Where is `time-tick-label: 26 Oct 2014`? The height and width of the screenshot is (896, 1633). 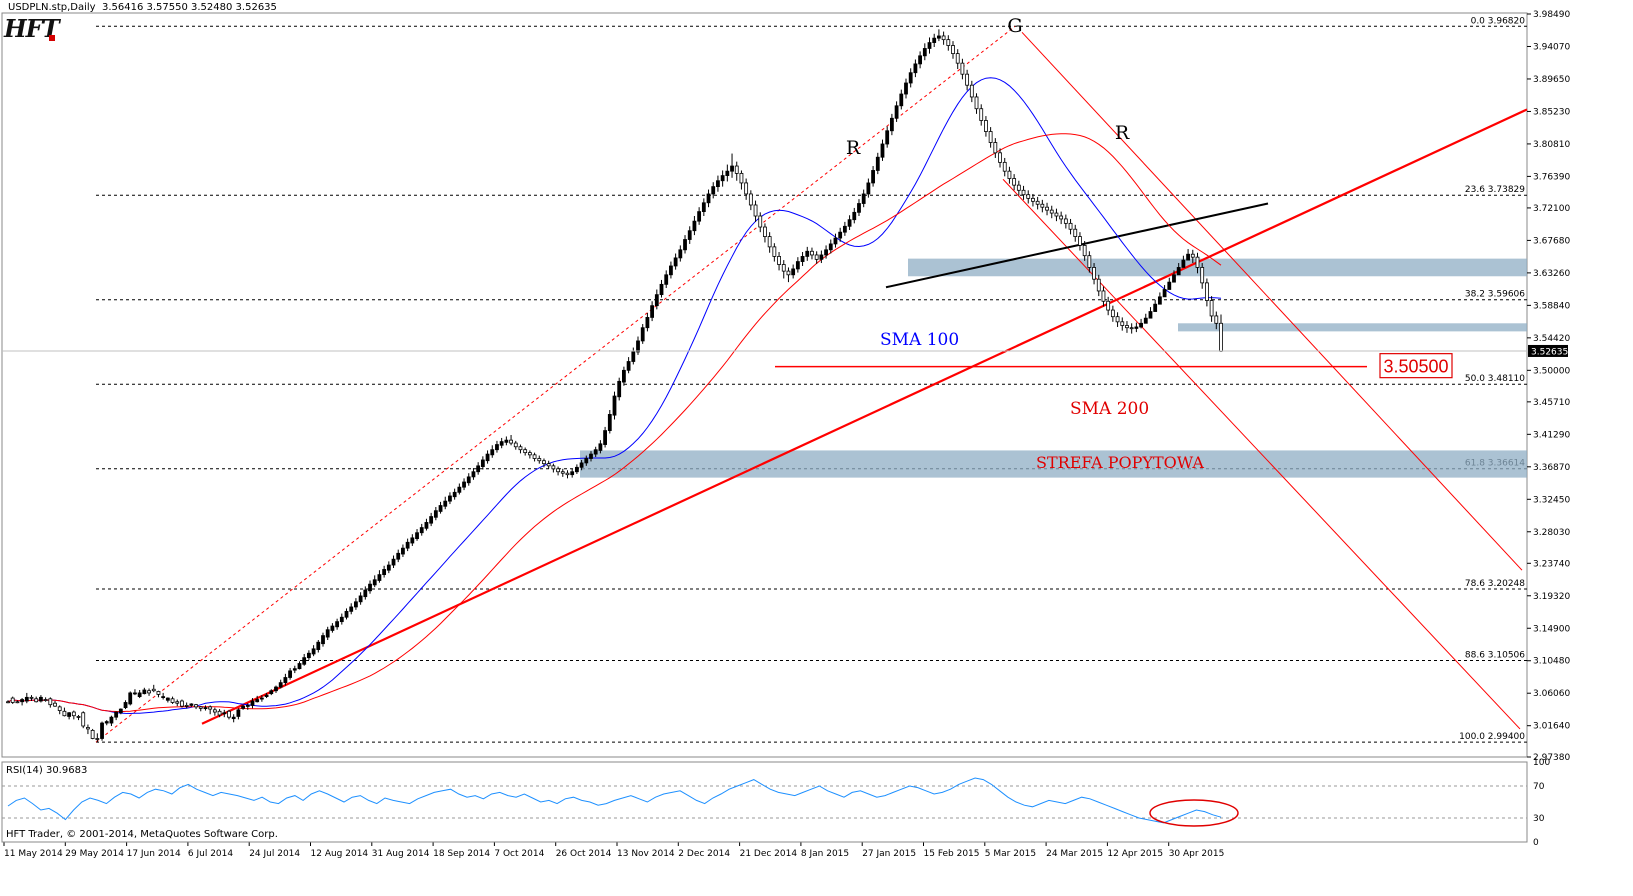
time-tick-label: 26 Oct 2014 is located at coordinates (584, 854).